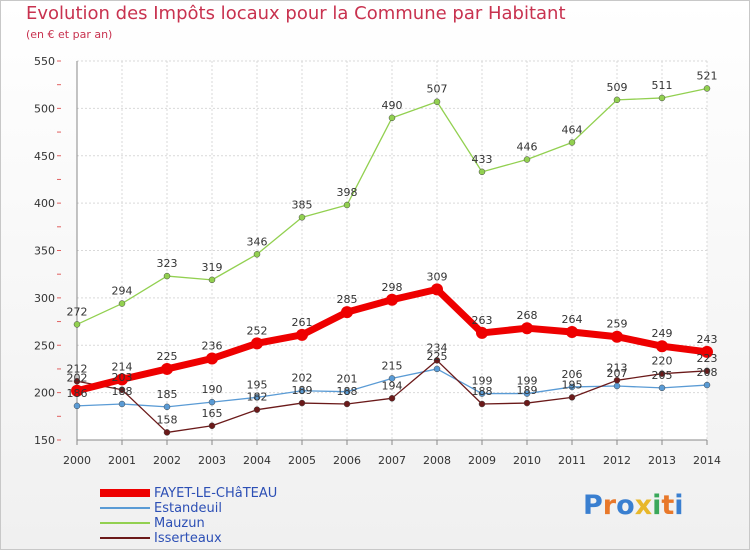 Image resolution: width=750 pixels, height=550 pixels. I want to click on data-label: 207, so click(617, 373).